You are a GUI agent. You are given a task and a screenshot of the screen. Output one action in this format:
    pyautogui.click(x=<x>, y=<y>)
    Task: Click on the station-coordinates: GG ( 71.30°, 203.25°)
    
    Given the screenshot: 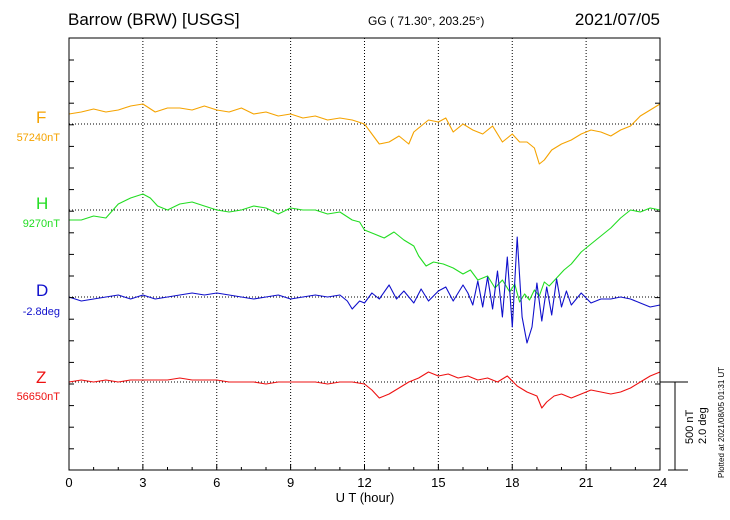 What is the action you would take?
    pyautogui.click(x=426, y=21)
    